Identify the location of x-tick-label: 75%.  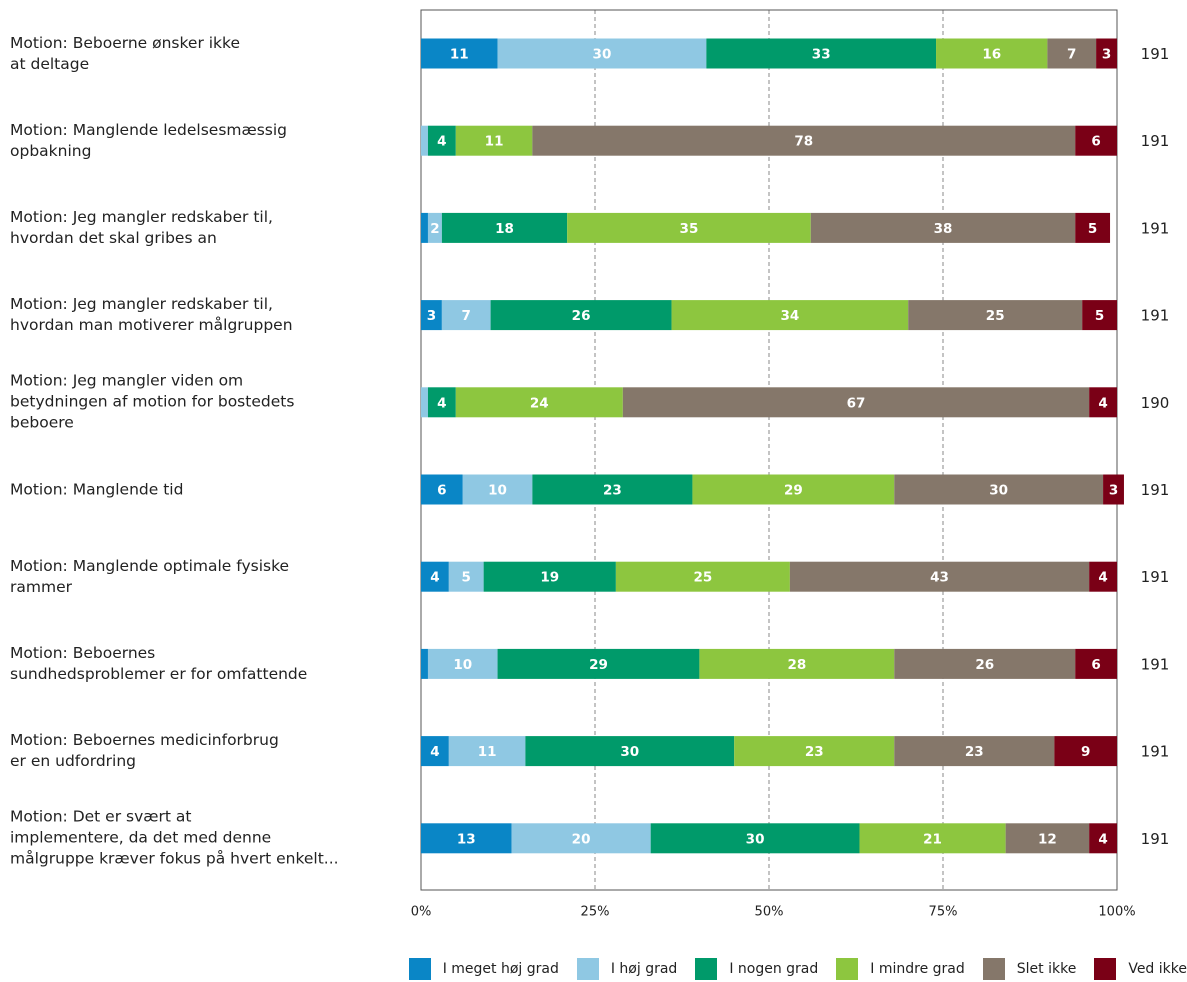
(943, 912).